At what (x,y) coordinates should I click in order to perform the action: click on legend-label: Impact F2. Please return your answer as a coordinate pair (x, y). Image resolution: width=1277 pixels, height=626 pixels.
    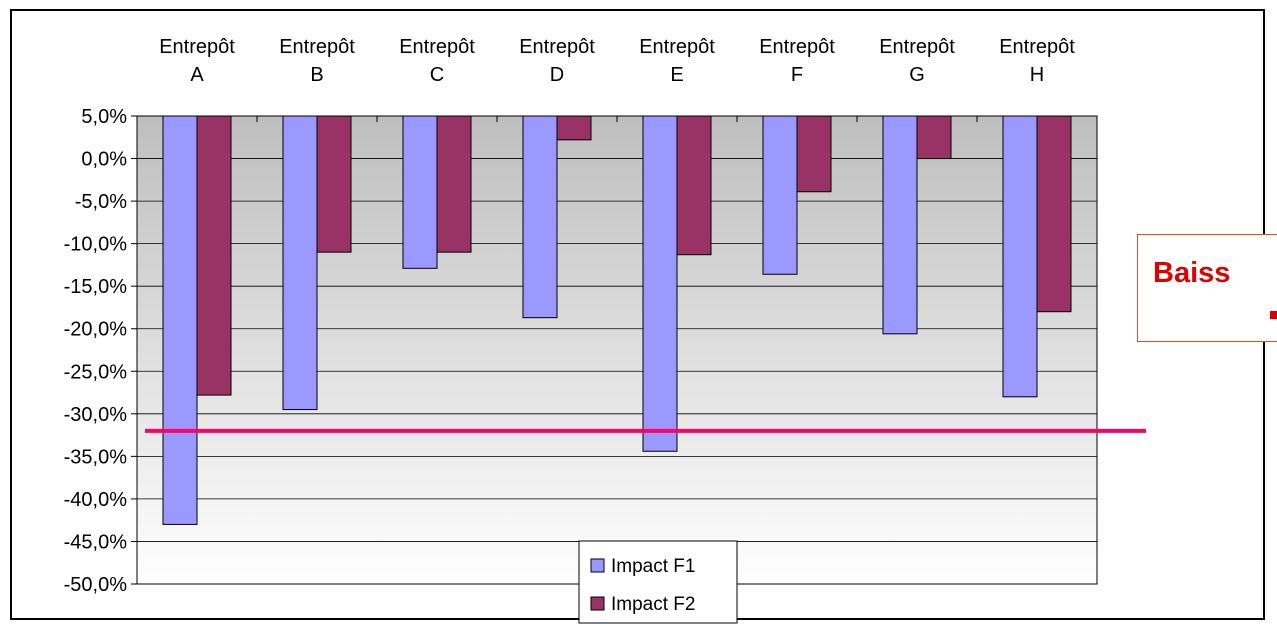
    Looking at the image, I should click on (653, 604).